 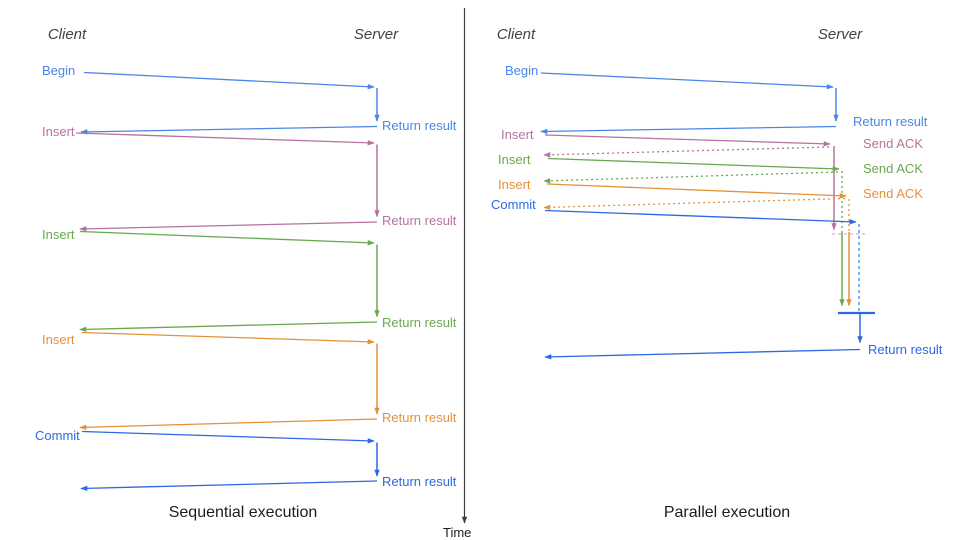 What do you see at coordinates (419, 417) in the screenshot?
I see `return-result-4-label: Return result` at bounding box center [419, 417].